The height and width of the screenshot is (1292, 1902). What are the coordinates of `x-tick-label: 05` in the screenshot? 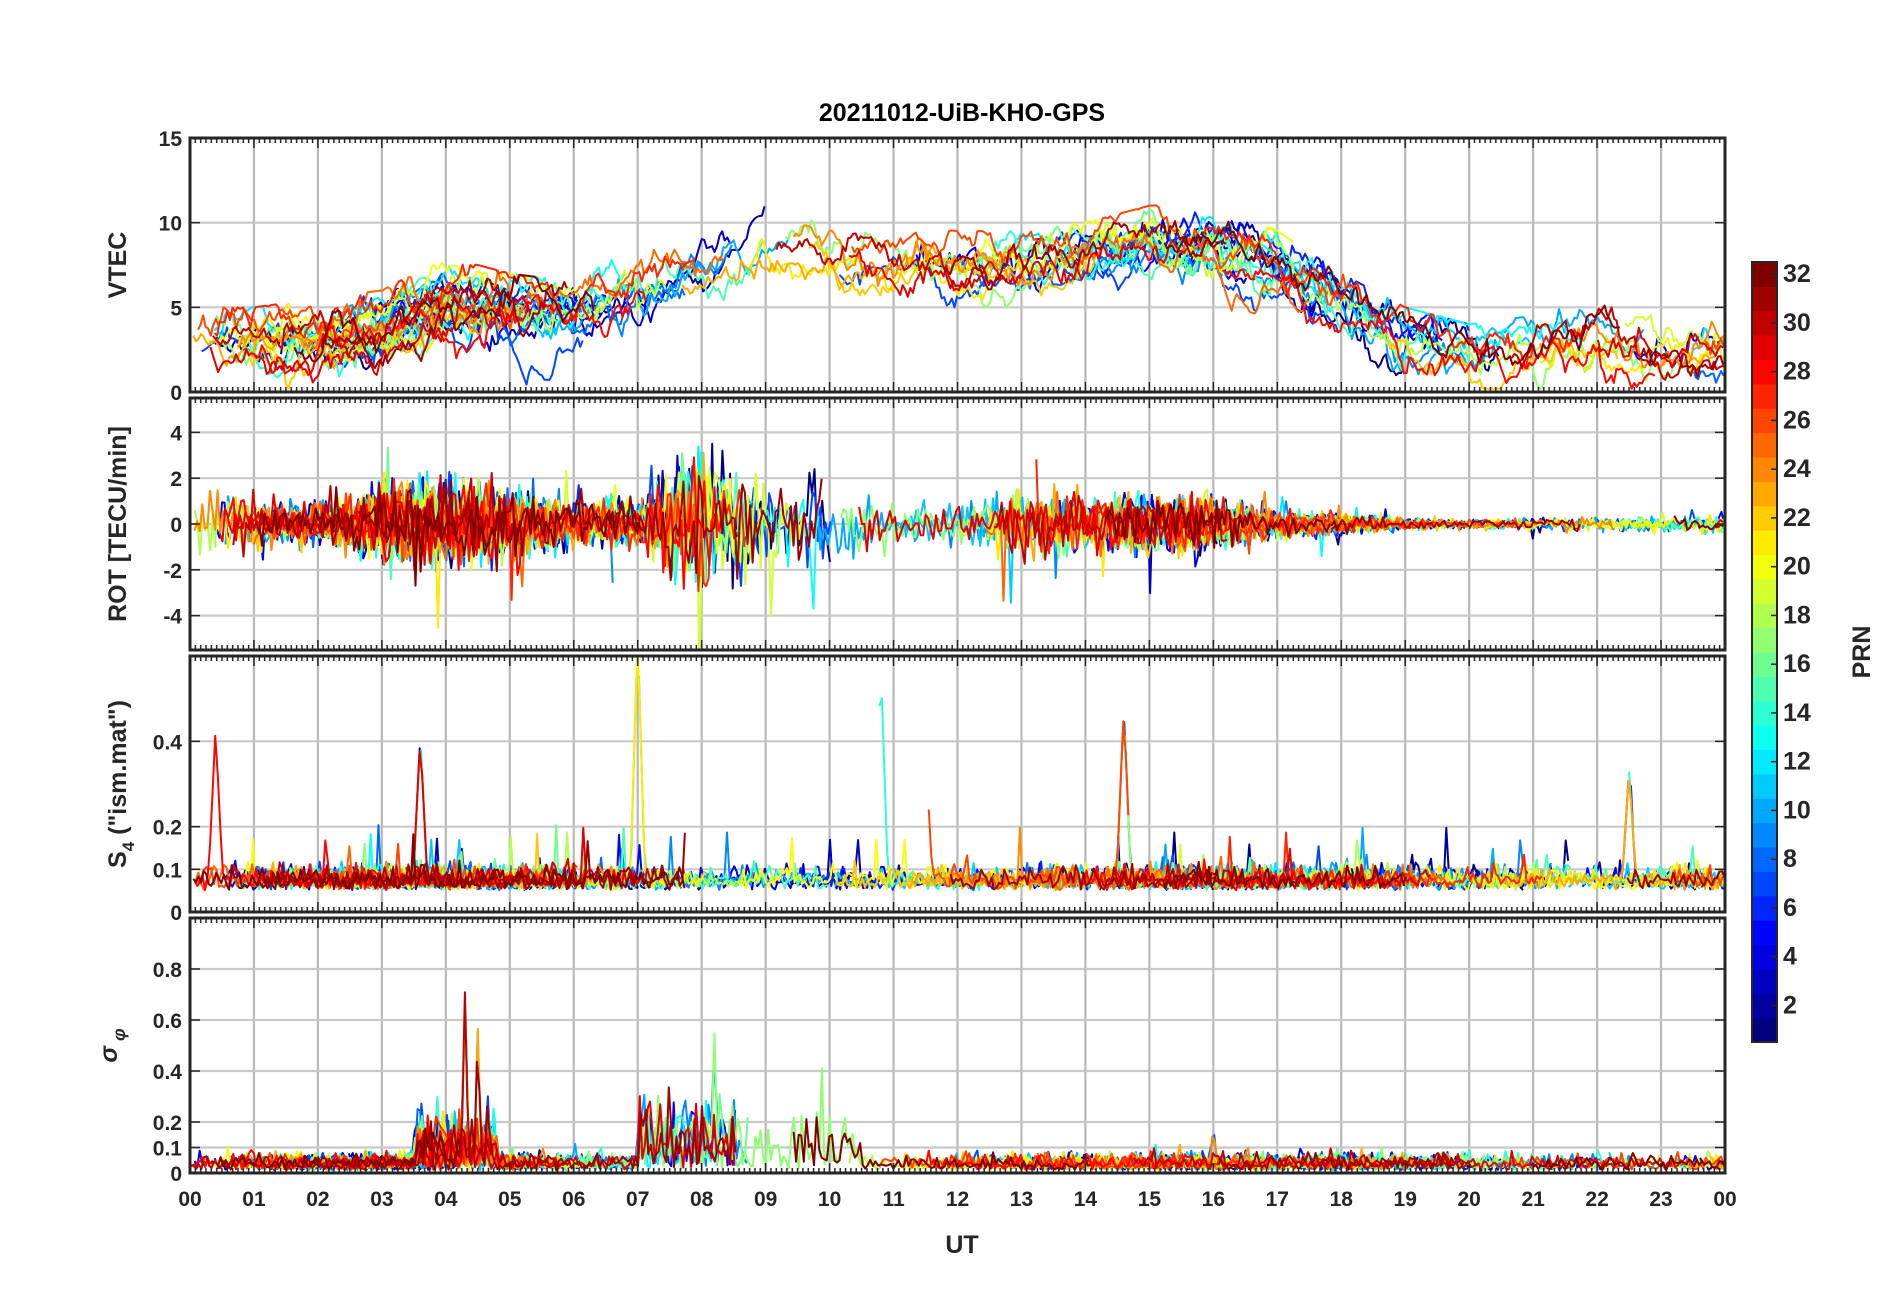 It's located at (510, 1199).